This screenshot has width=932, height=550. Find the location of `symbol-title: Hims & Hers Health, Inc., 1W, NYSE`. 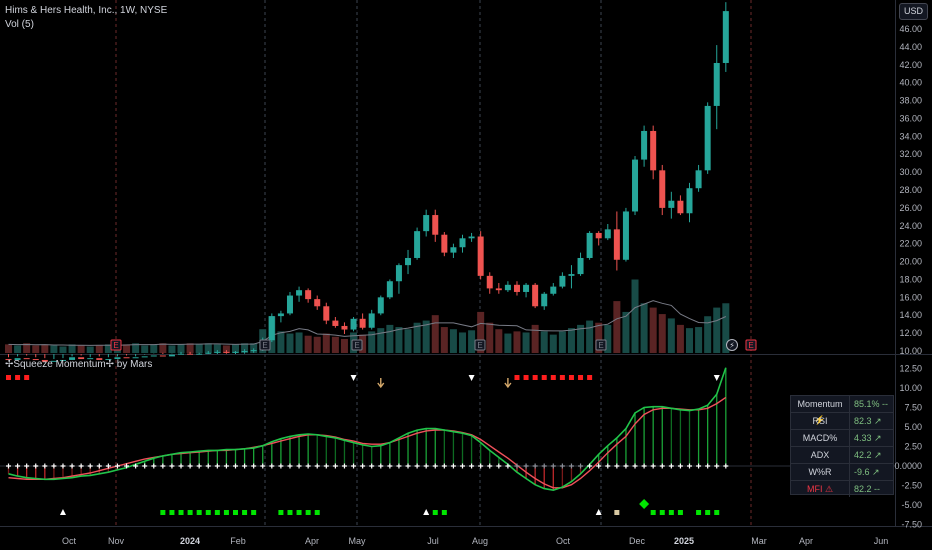

symbol-title: Hims & Hers Health, Inc., 1W, NYSE is located at coordinates (86, 10).